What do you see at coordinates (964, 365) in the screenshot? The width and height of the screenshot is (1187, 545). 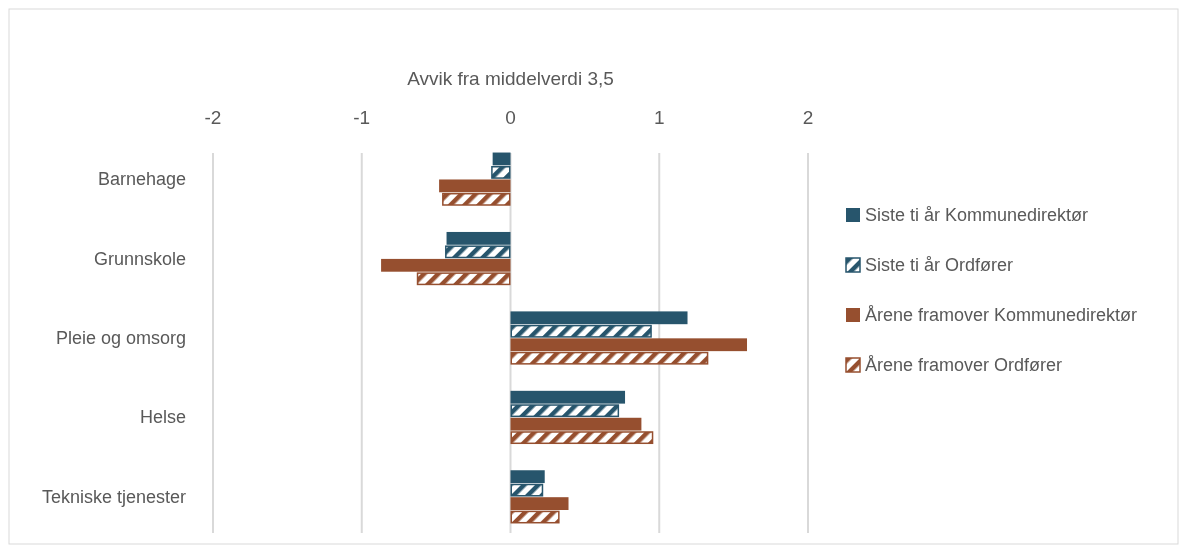 I see `legend-label: Årene framover Ordfører` at bounding box center [964, 365].